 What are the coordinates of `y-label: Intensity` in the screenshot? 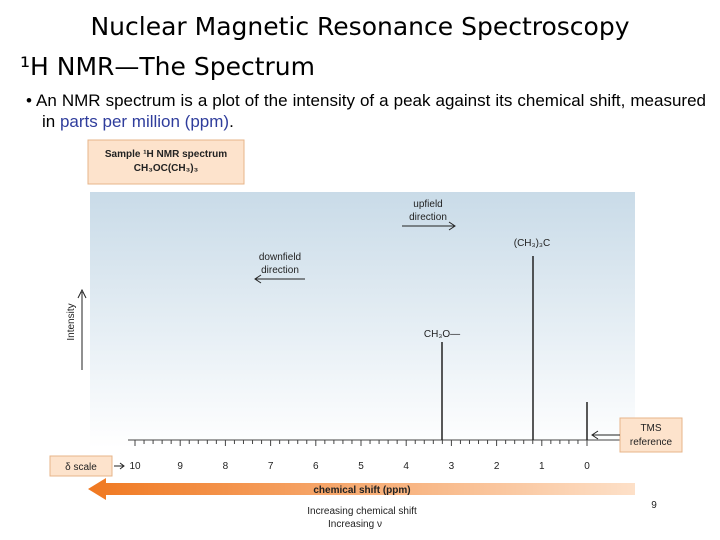 It's located at (71, 321).